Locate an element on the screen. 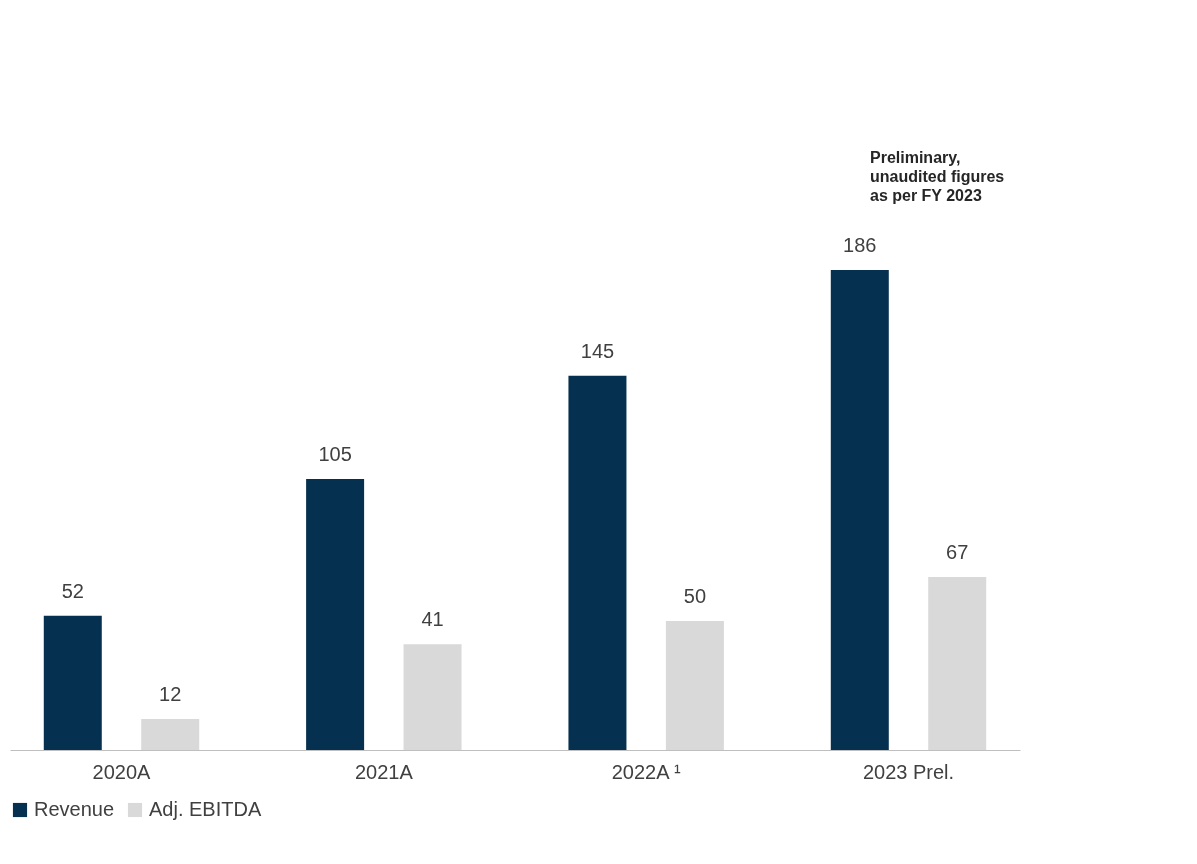 Image resolution: width=1197 pixels, height=864 pixels. data-label: 186 is located at coordinates (860, 245).